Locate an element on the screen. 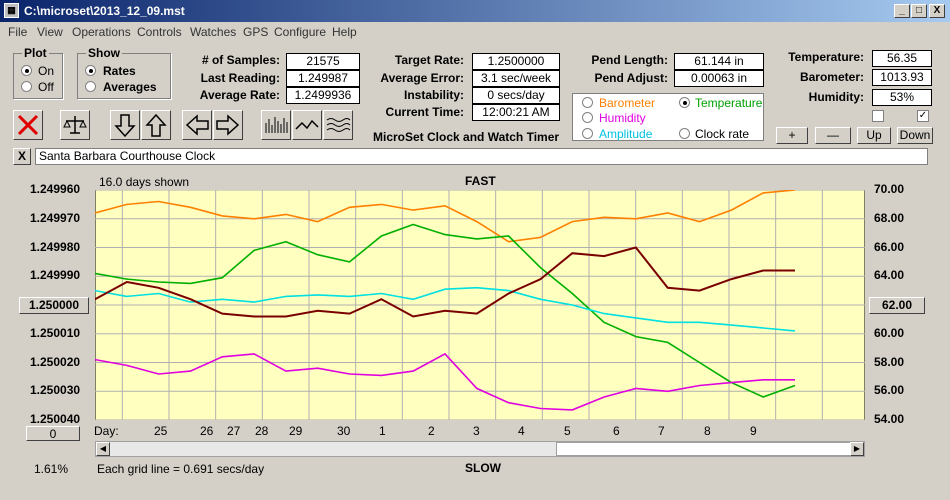 The height and width of the screenshot is (500, 950). bars-view-button is located at coordinates (276, 125).